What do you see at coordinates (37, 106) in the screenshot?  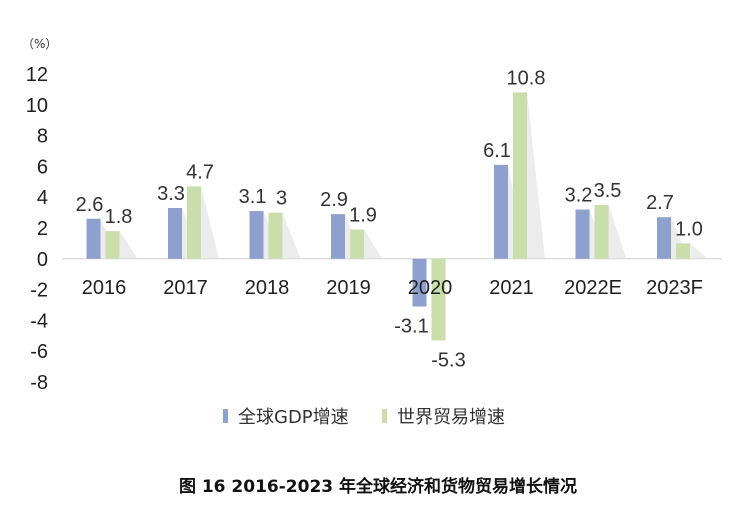 I see `y-tick-label: 10` at bounding box center [37, 106].